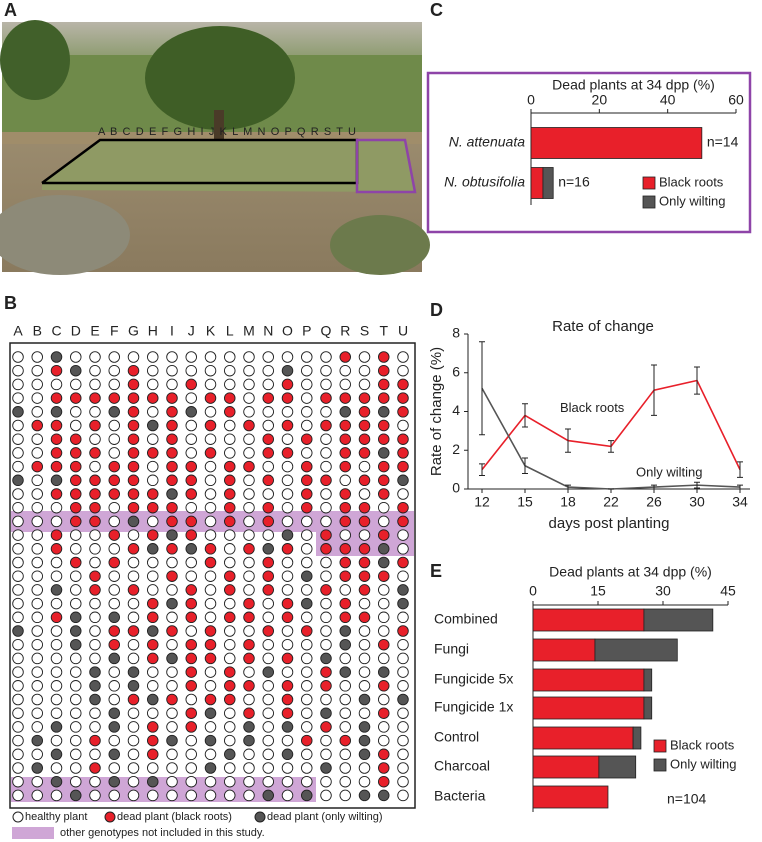 The image size is (762, 842). I want to click on series-label: Black roots, so click(592, 407).